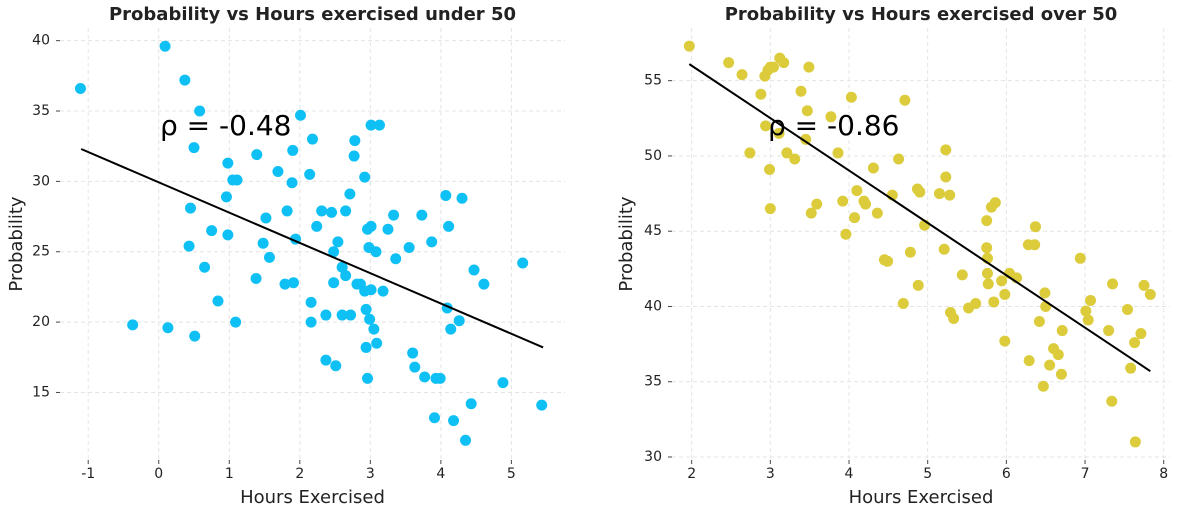  What do you see at coordinates (16, 243) in the screenshot?
I see `y-axis-label: Probability` at bounding box center [16, 243].